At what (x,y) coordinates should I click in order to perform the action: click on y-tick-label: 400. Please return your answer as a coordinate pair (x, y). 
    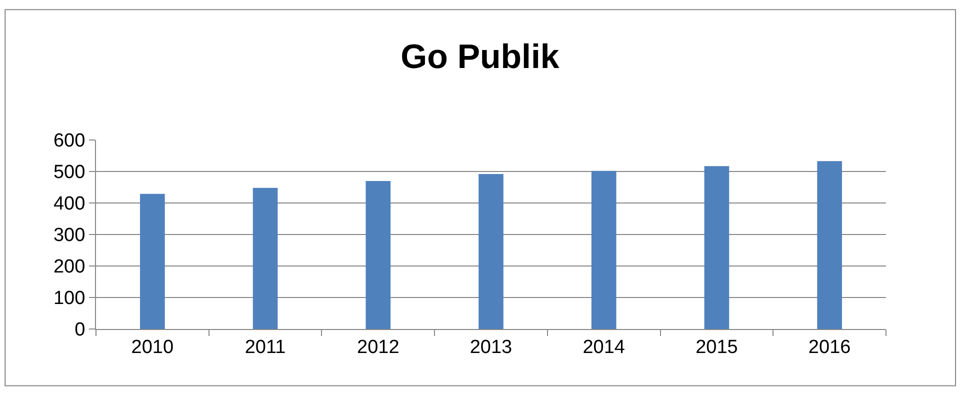
    Looking at the image, I should click on (69, 204).